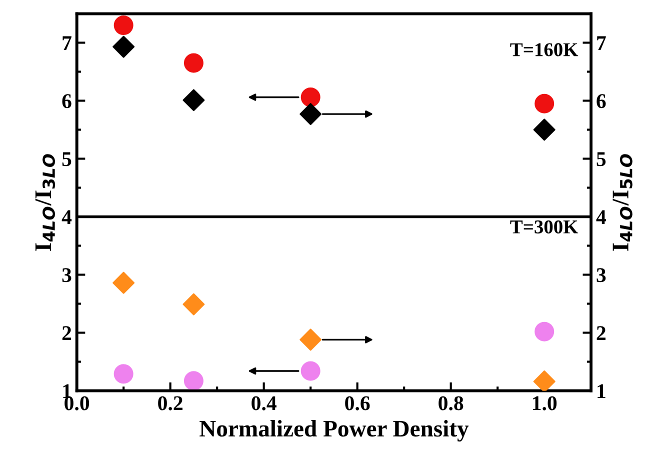  I want to click on y-tick-label: 3, so click(67, 275).